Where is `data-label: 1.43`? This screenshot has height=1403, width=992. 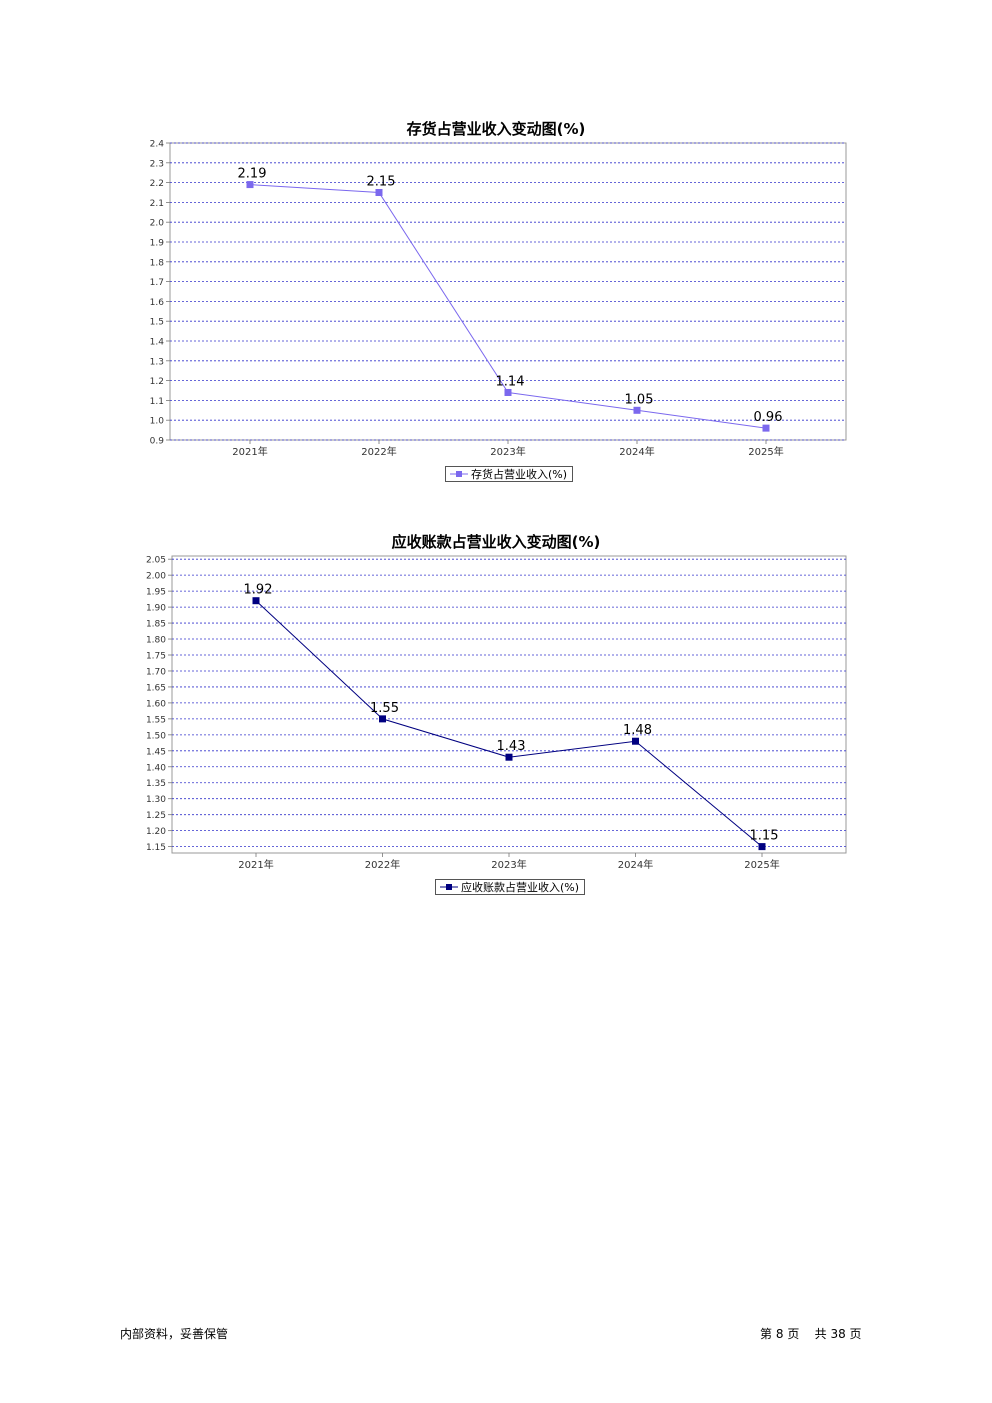 data-label: 1.43 is located at coordinates (511, 746).